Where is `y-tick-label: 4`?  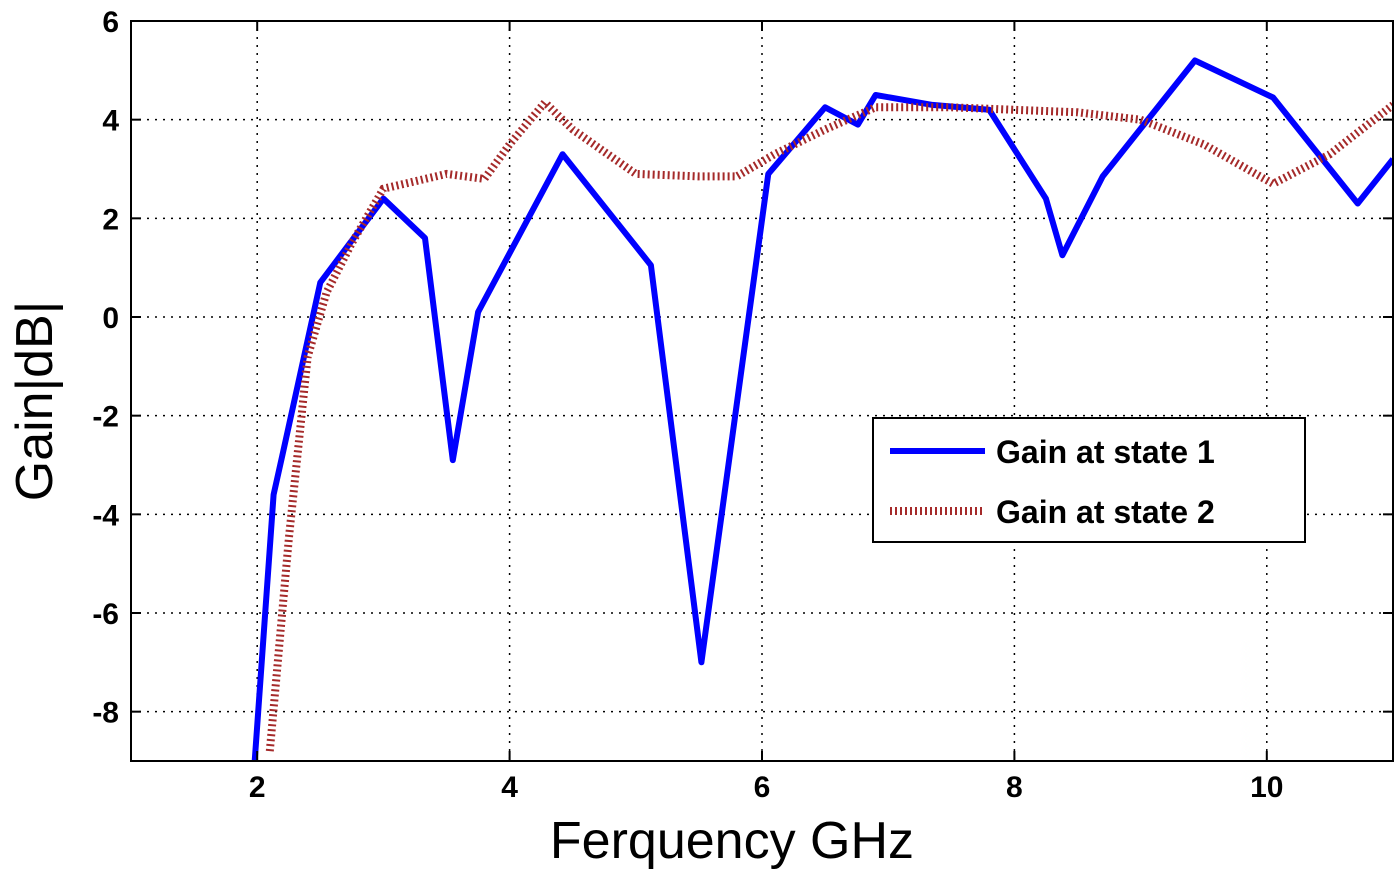 y-tick-label: 4 is located at coordinates (110, 121).